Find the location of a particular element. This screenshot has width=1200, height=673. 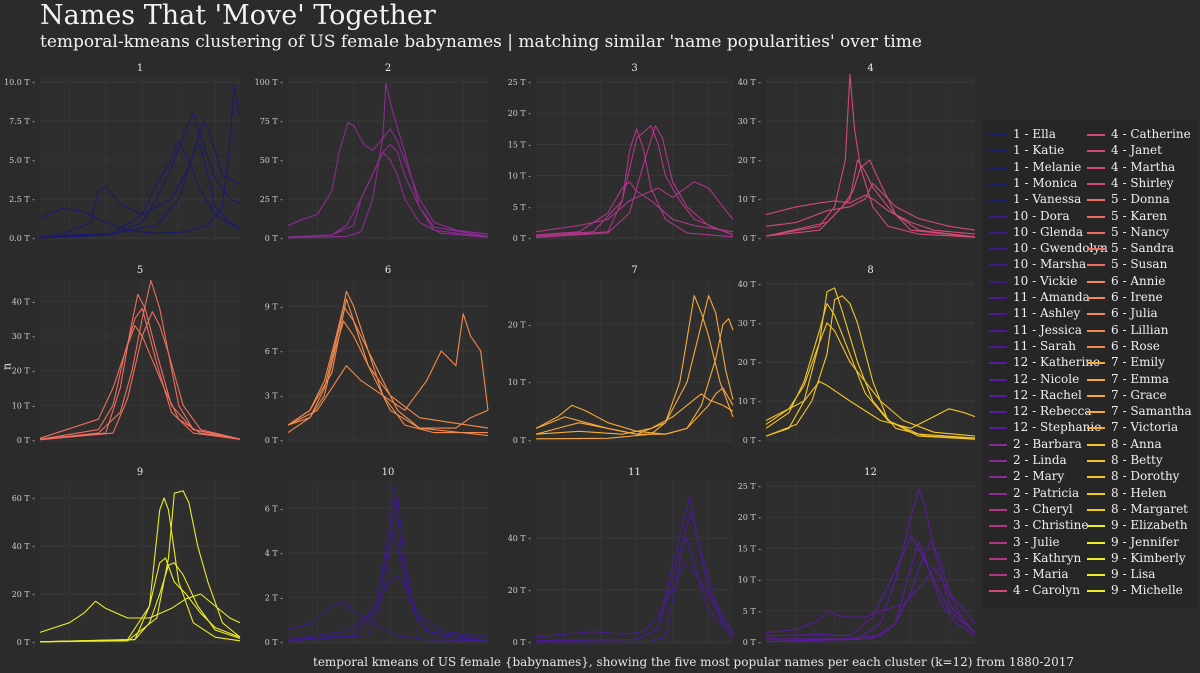

legend-label: 7 - Emma is located at coordinates (1140, 378).